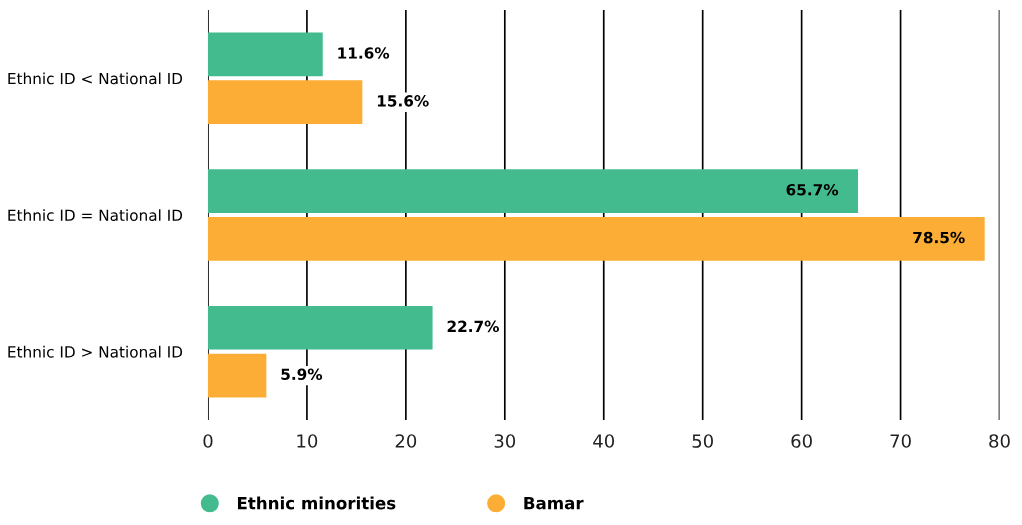  Describe the element at coordinates (95, 78) in the screenshot. I see `y-tick-label: Ethnic ID < National ID` at that location.